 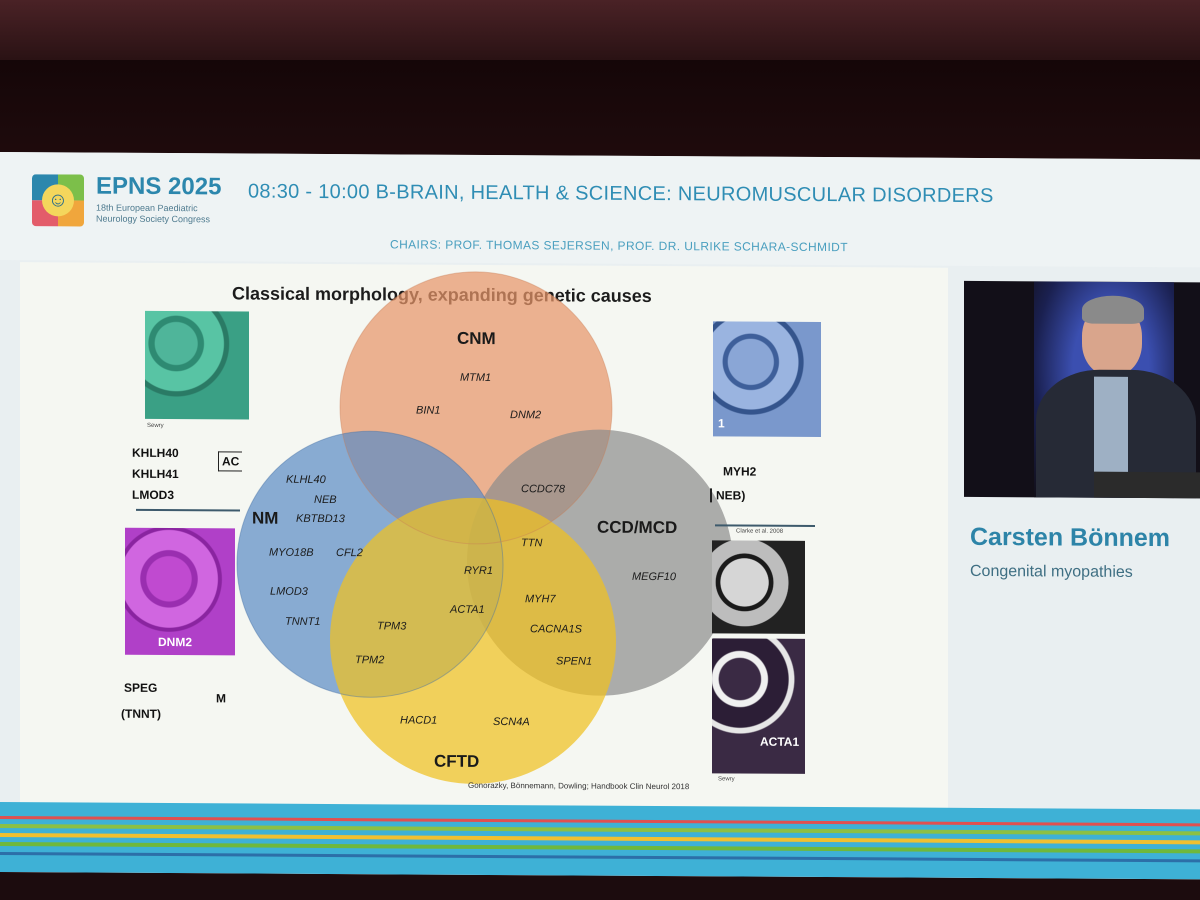 What do you see at coordinates (1051, 571) in the screenshot?
I see `speaker-topic: Congenital myopathies` at bounding box center [1051, 571].